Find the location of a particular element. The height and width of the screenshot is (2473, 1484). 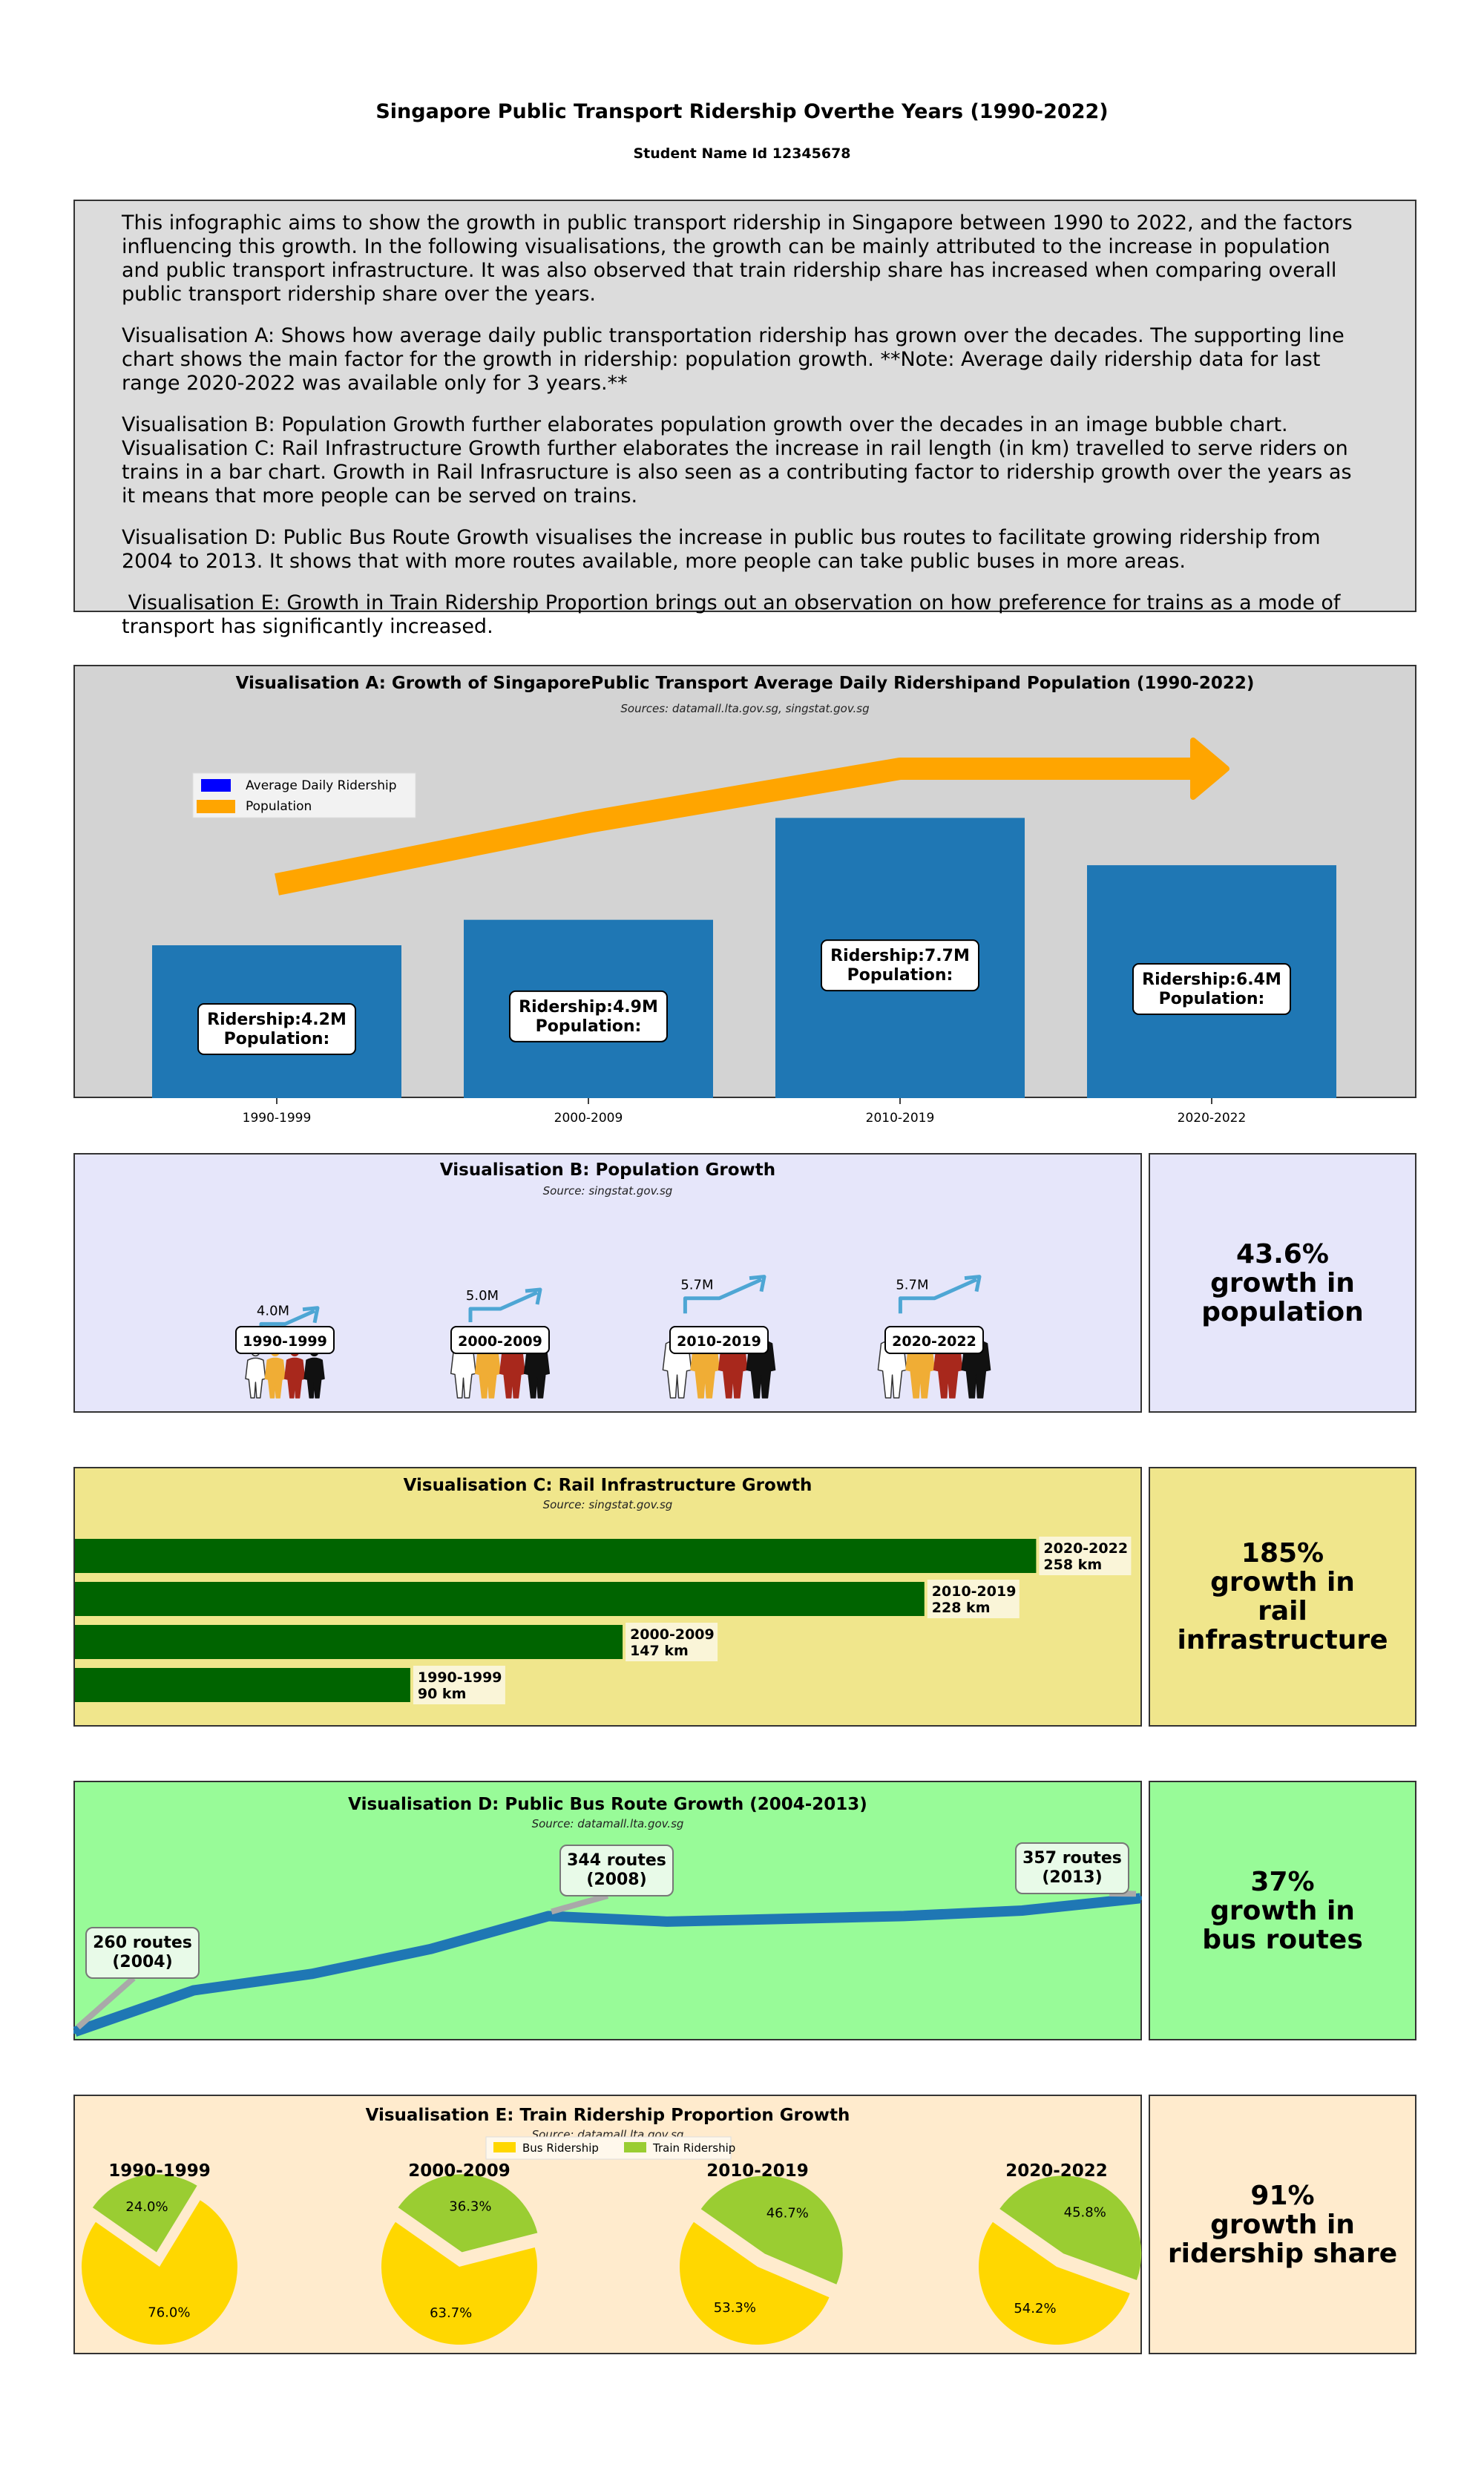

legend-swatch-train is located at coordinates (635, 2147).